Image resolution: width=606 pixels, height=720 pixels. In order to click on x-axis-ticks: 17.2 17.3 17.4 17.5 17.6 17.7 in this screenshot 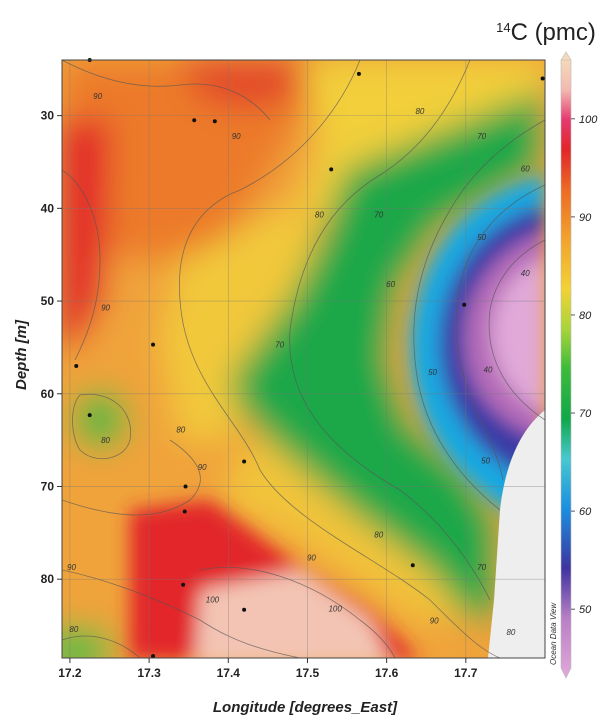, I will do `click(268, 669)`.